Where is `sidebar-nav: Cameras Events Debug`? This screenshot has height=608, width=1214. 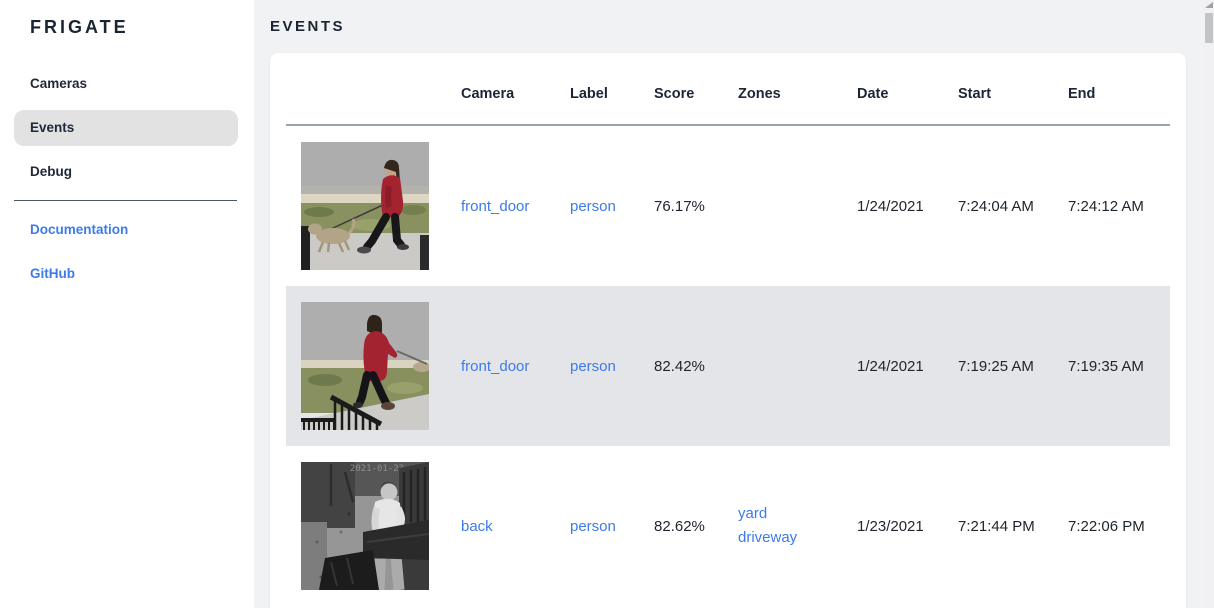 sidebar-nav: Cameras Events Debug is located at coordinates (127, 128).